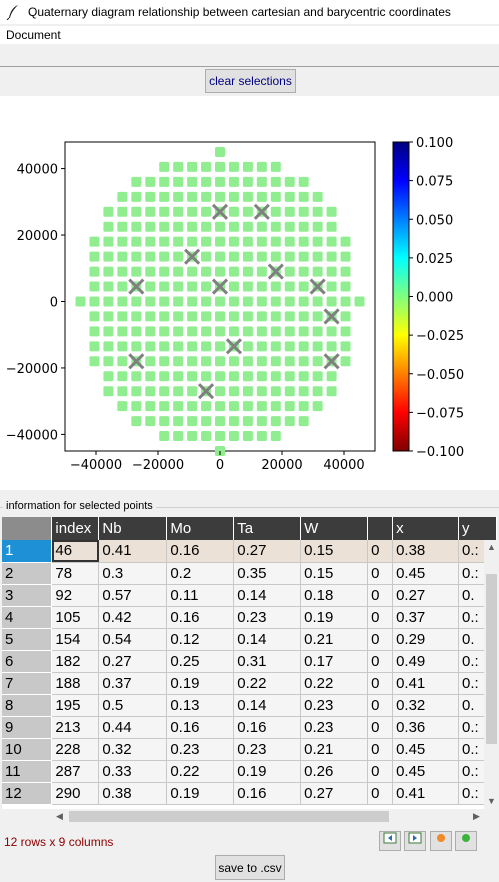 The image size is (499, 882). Describe the element at coordinates (133, 573) in the screenshot. I see `table-cell: 0.3` at that location.